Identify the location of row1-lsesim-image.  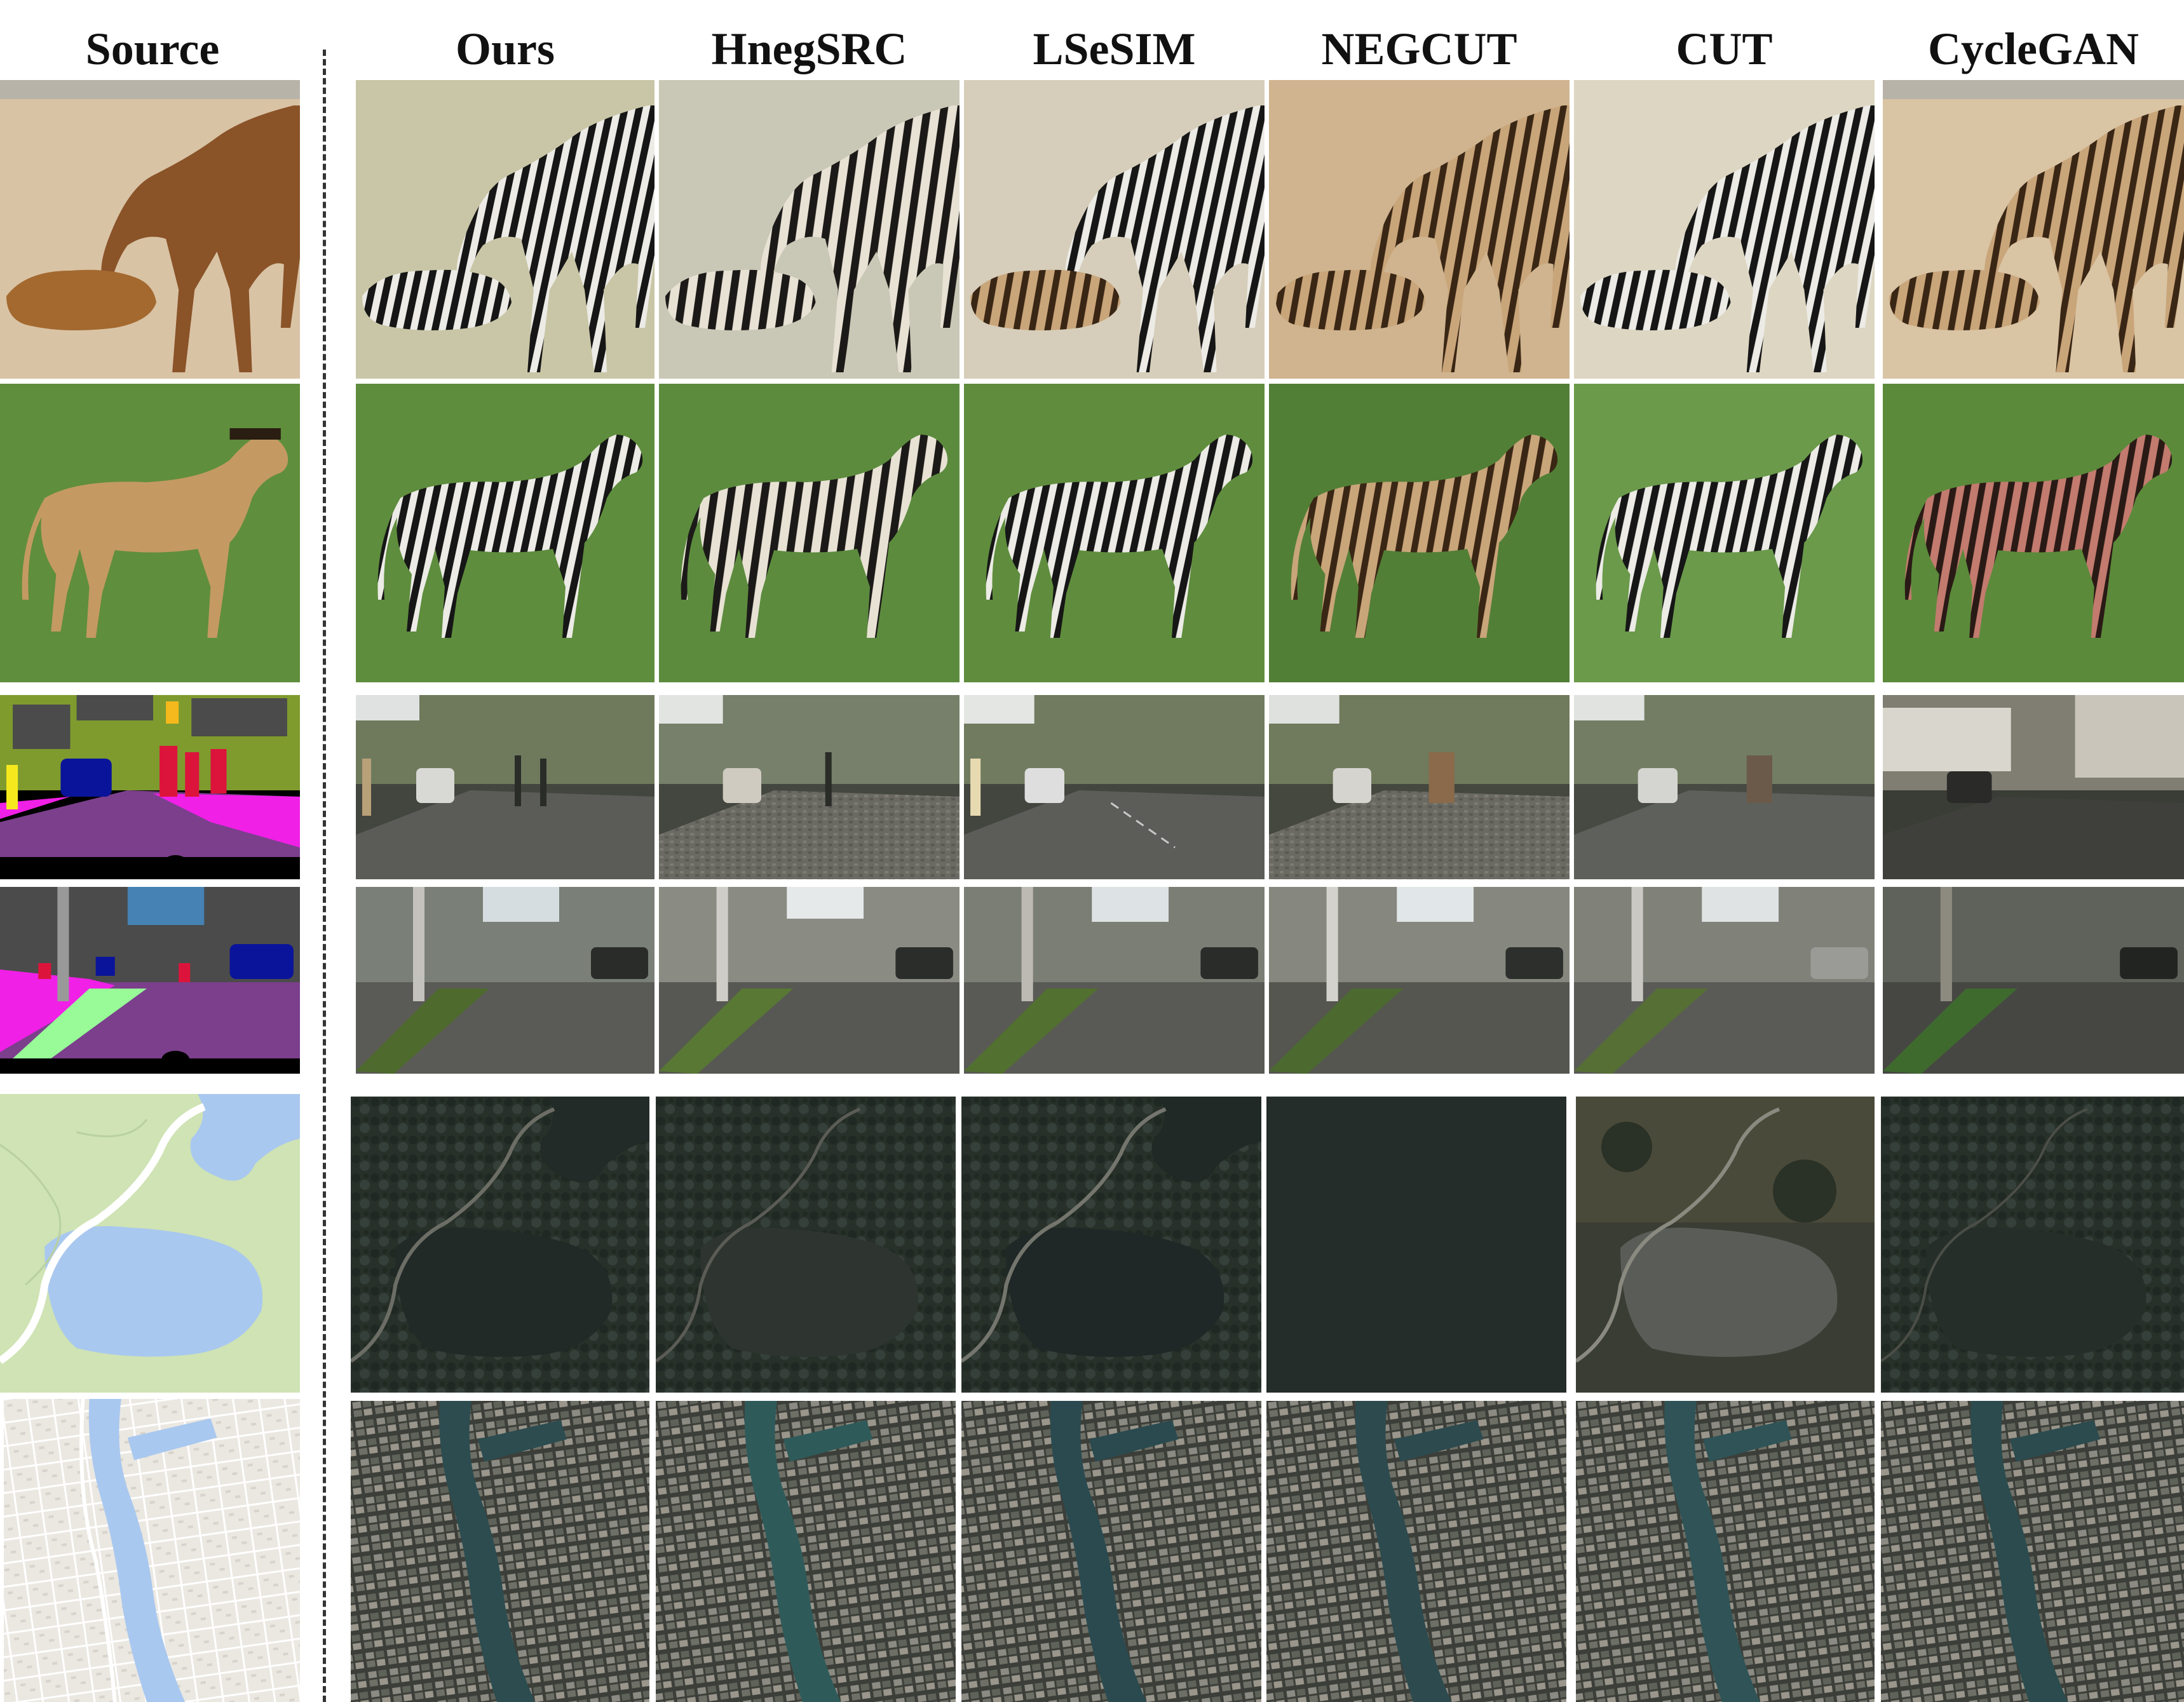
(1114, 229).